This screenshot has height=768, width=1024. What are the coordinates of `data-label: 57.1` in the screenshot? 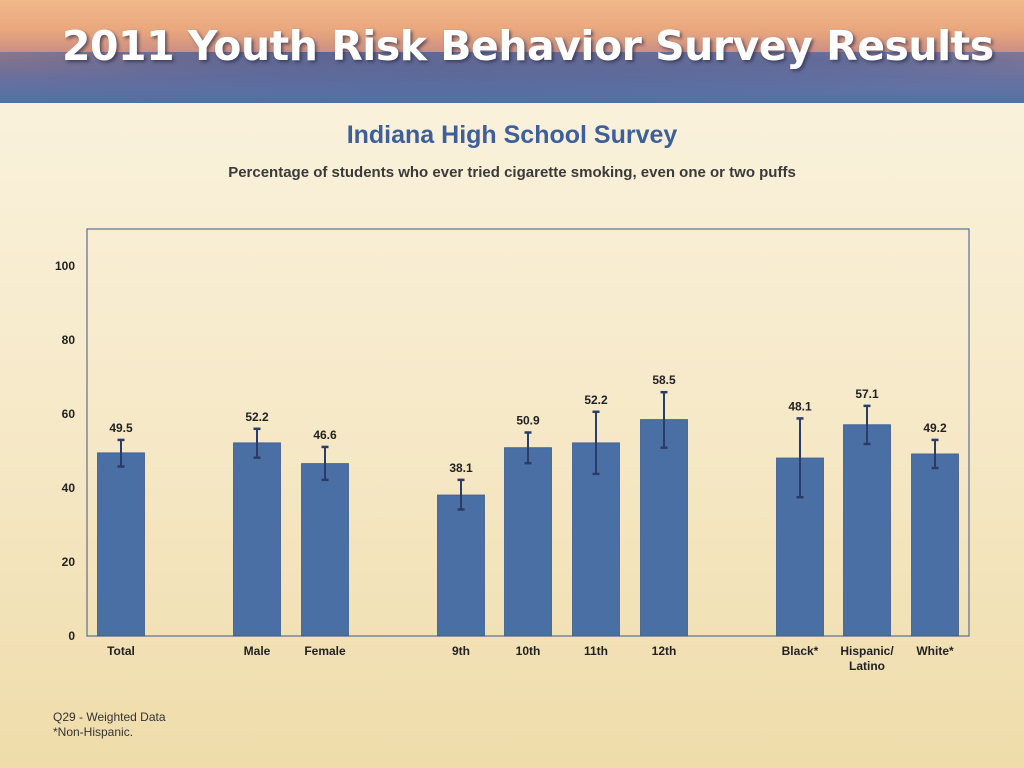 It's located at (867, 394).